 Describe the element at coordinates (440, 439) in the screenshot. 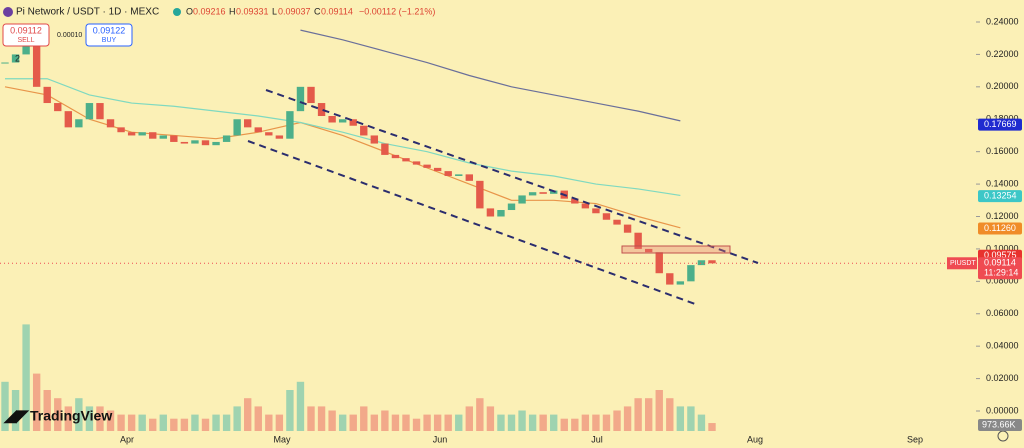

I see `x-tick-label: Jun` at that location.